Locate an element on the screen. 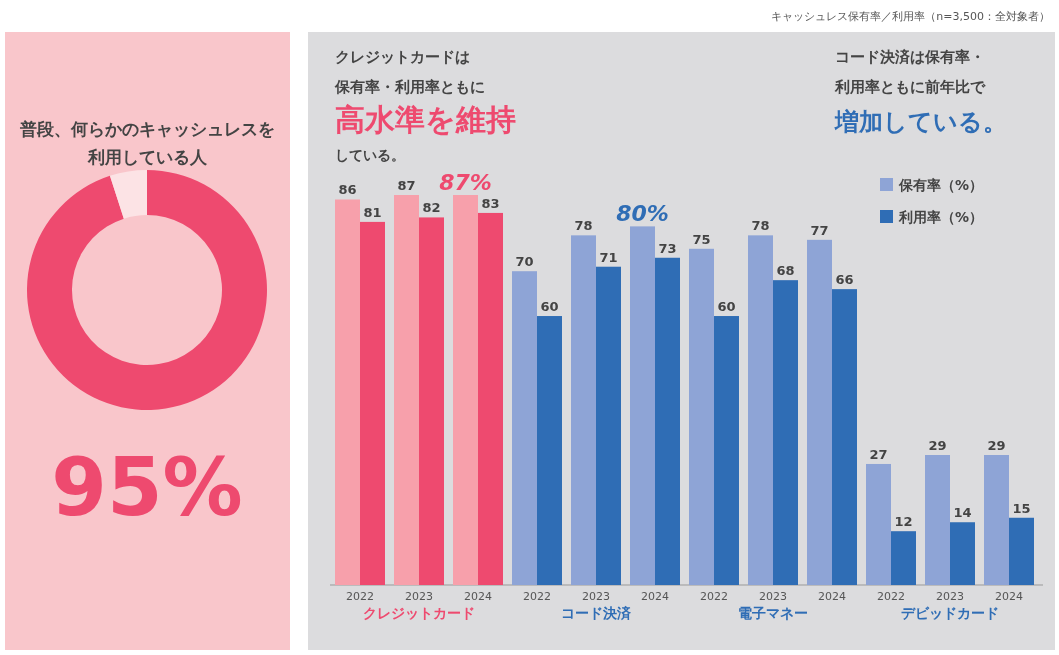  text: 増加している。 is located at coordinates (920, 122).